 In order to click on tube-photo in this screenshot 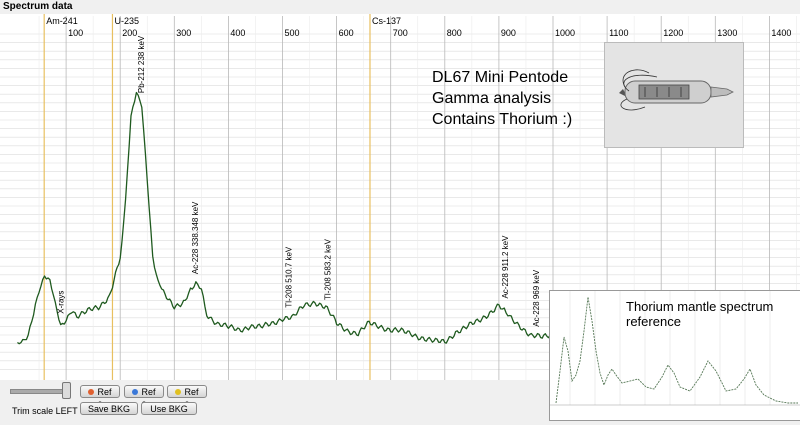, I will do `click(674, 95)`.